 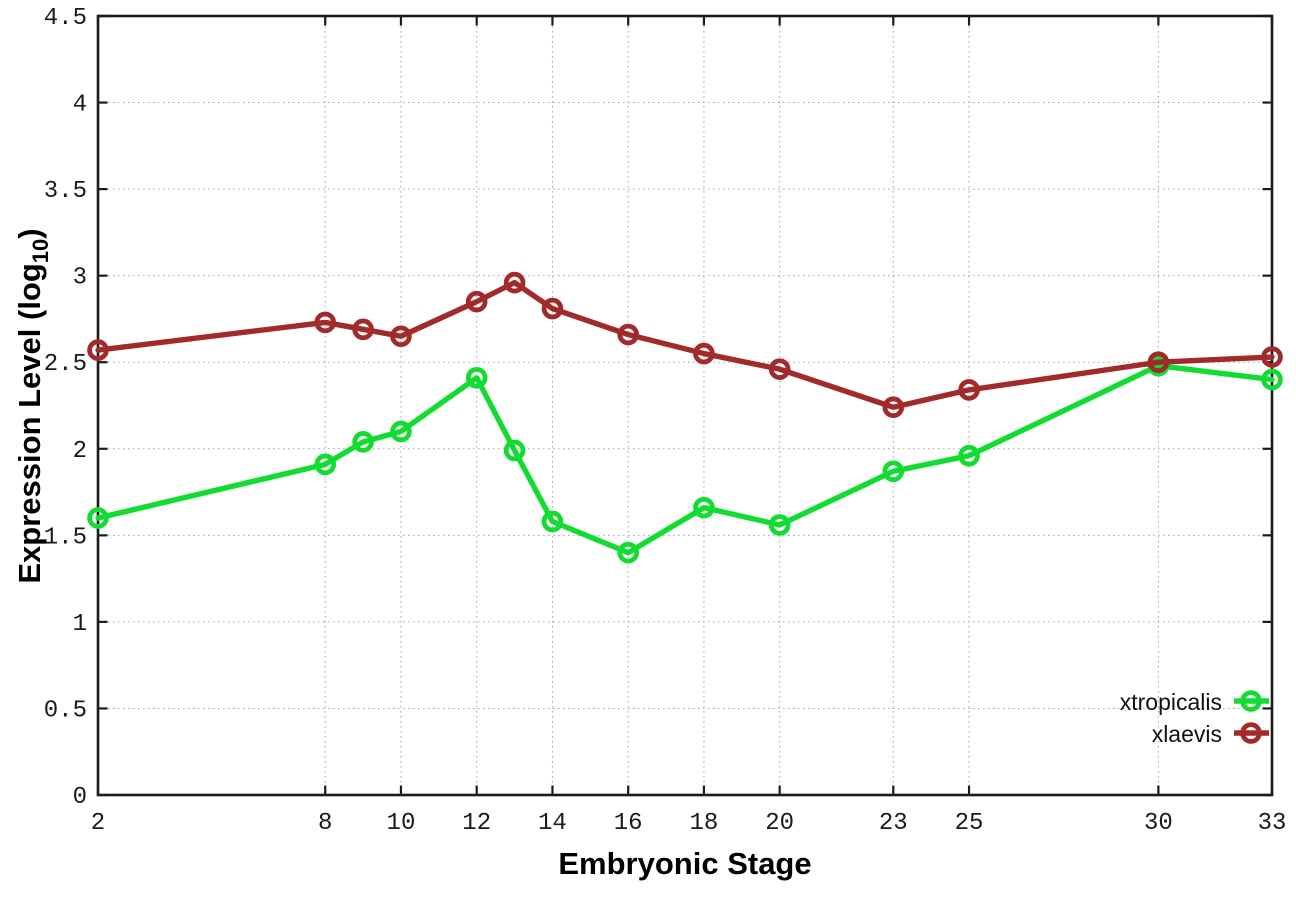 I want to click on y-tick-label: 4, so click(x=80, y=105).